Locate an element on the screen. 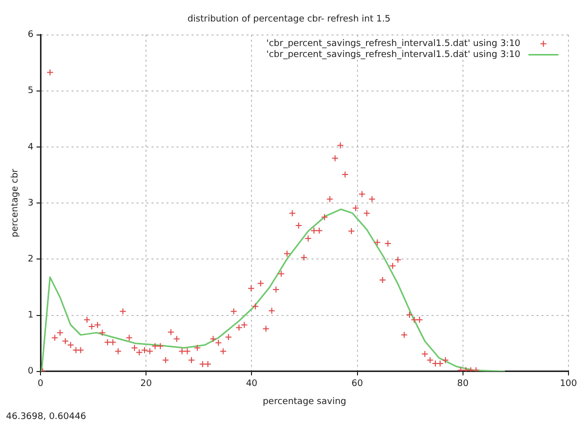 This screenshot has width=580, height=425. x-tick-label: 60 is located at coordinates (358, 384).